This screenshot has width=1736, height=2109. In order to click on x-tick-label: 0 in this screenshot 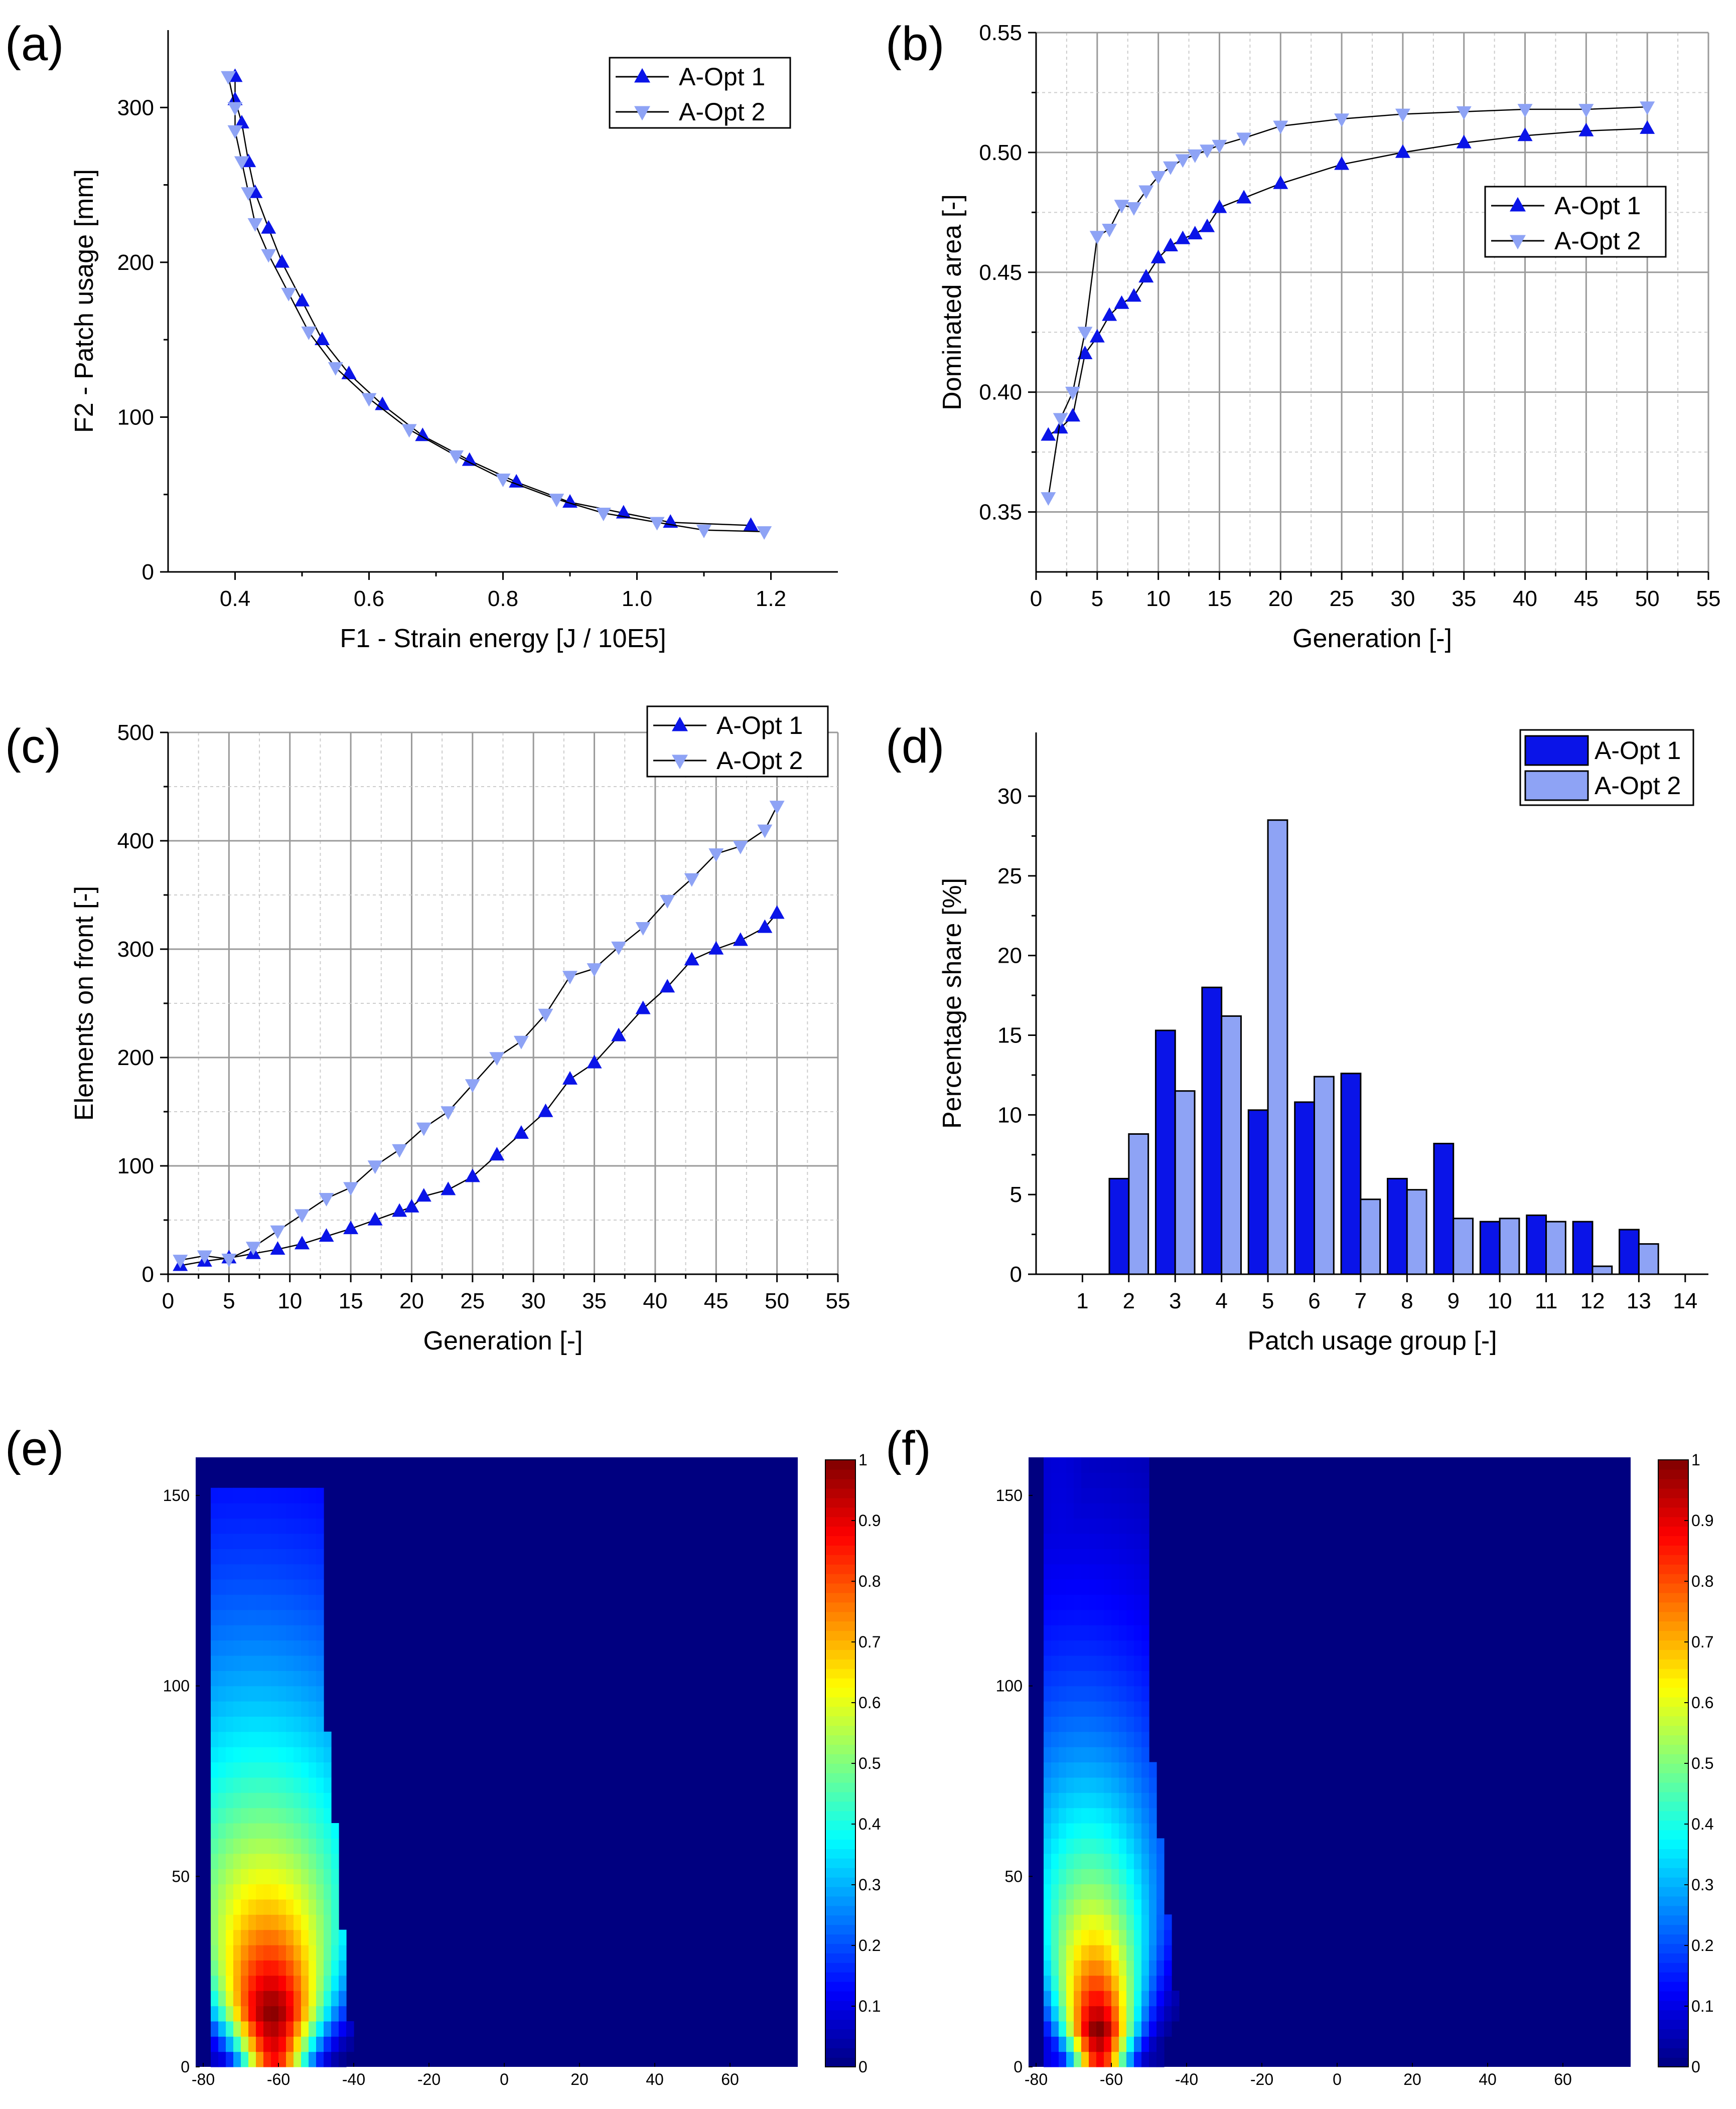, I will do `click(1337, 2079)`.